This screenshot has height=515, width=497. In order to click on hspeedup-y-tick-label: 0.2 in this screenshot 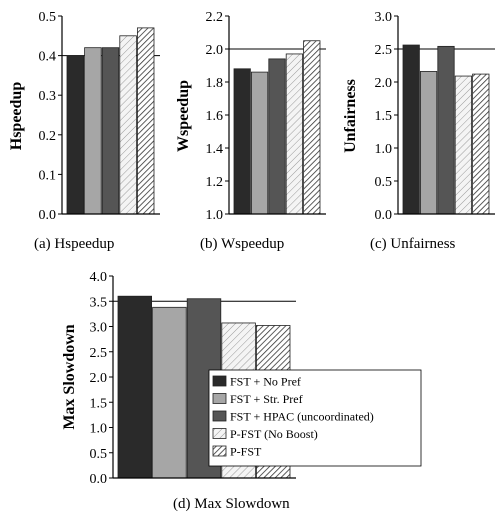, I will do `click(48, 136)`.